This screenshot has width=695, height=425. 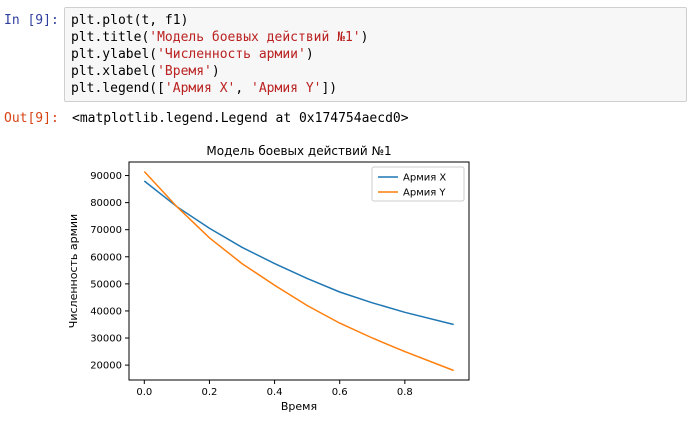 I want to click on x-axis-label: Время, so click(x=299, y=406).